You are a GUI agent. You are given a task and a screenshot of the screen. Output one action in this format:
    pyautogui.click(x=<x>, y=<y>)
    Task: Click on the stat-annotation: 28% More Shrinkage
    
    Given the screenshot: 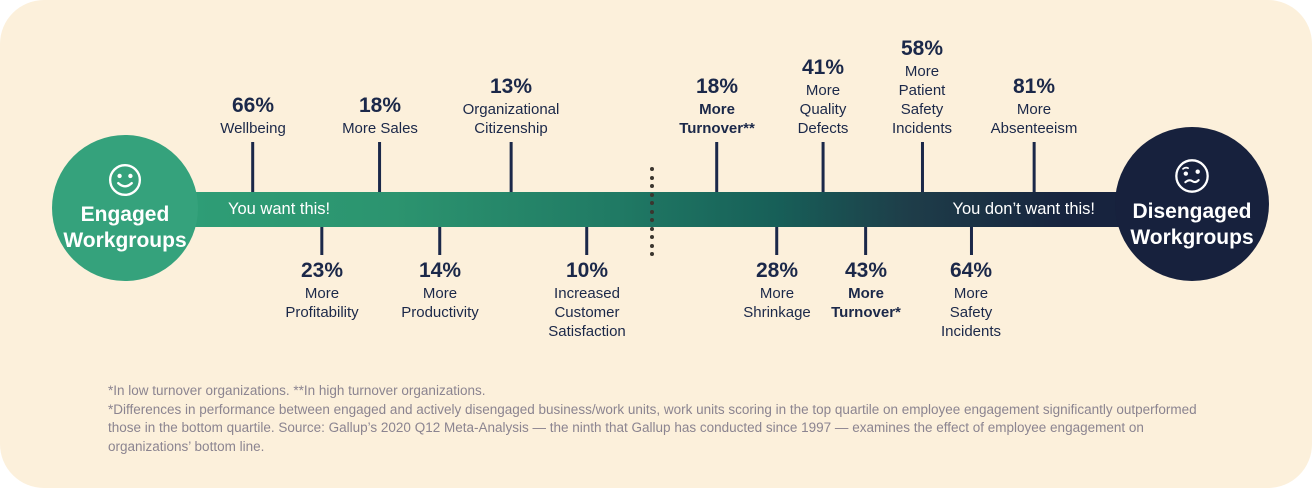 What is the action you would take?
    pyautogui.click(x=777, y=274)
    